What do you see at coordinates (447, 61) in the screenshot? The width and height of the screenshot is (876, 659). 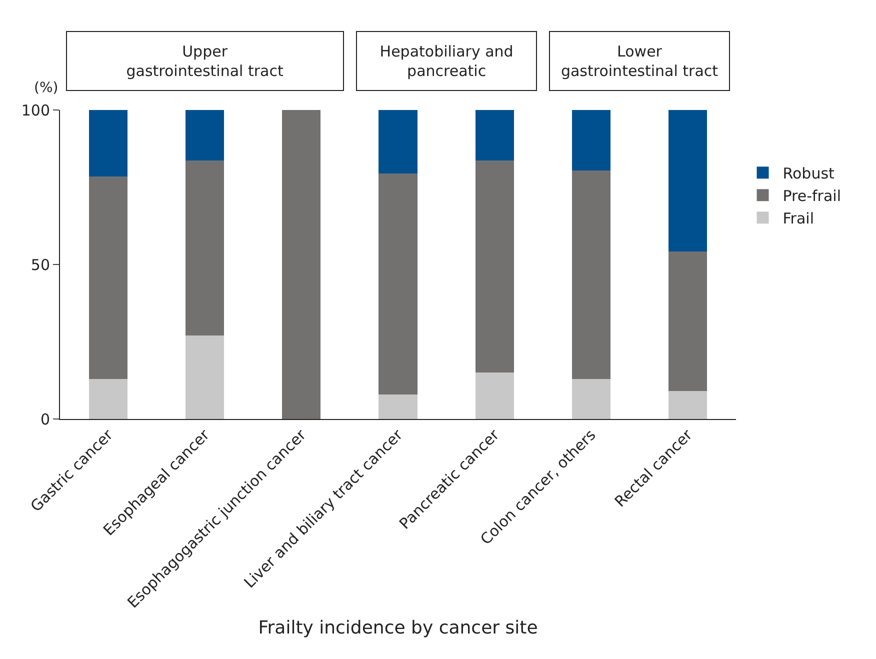 I see `text: Hepatobiliary and pancreatic` at bounding box center [447, 61].